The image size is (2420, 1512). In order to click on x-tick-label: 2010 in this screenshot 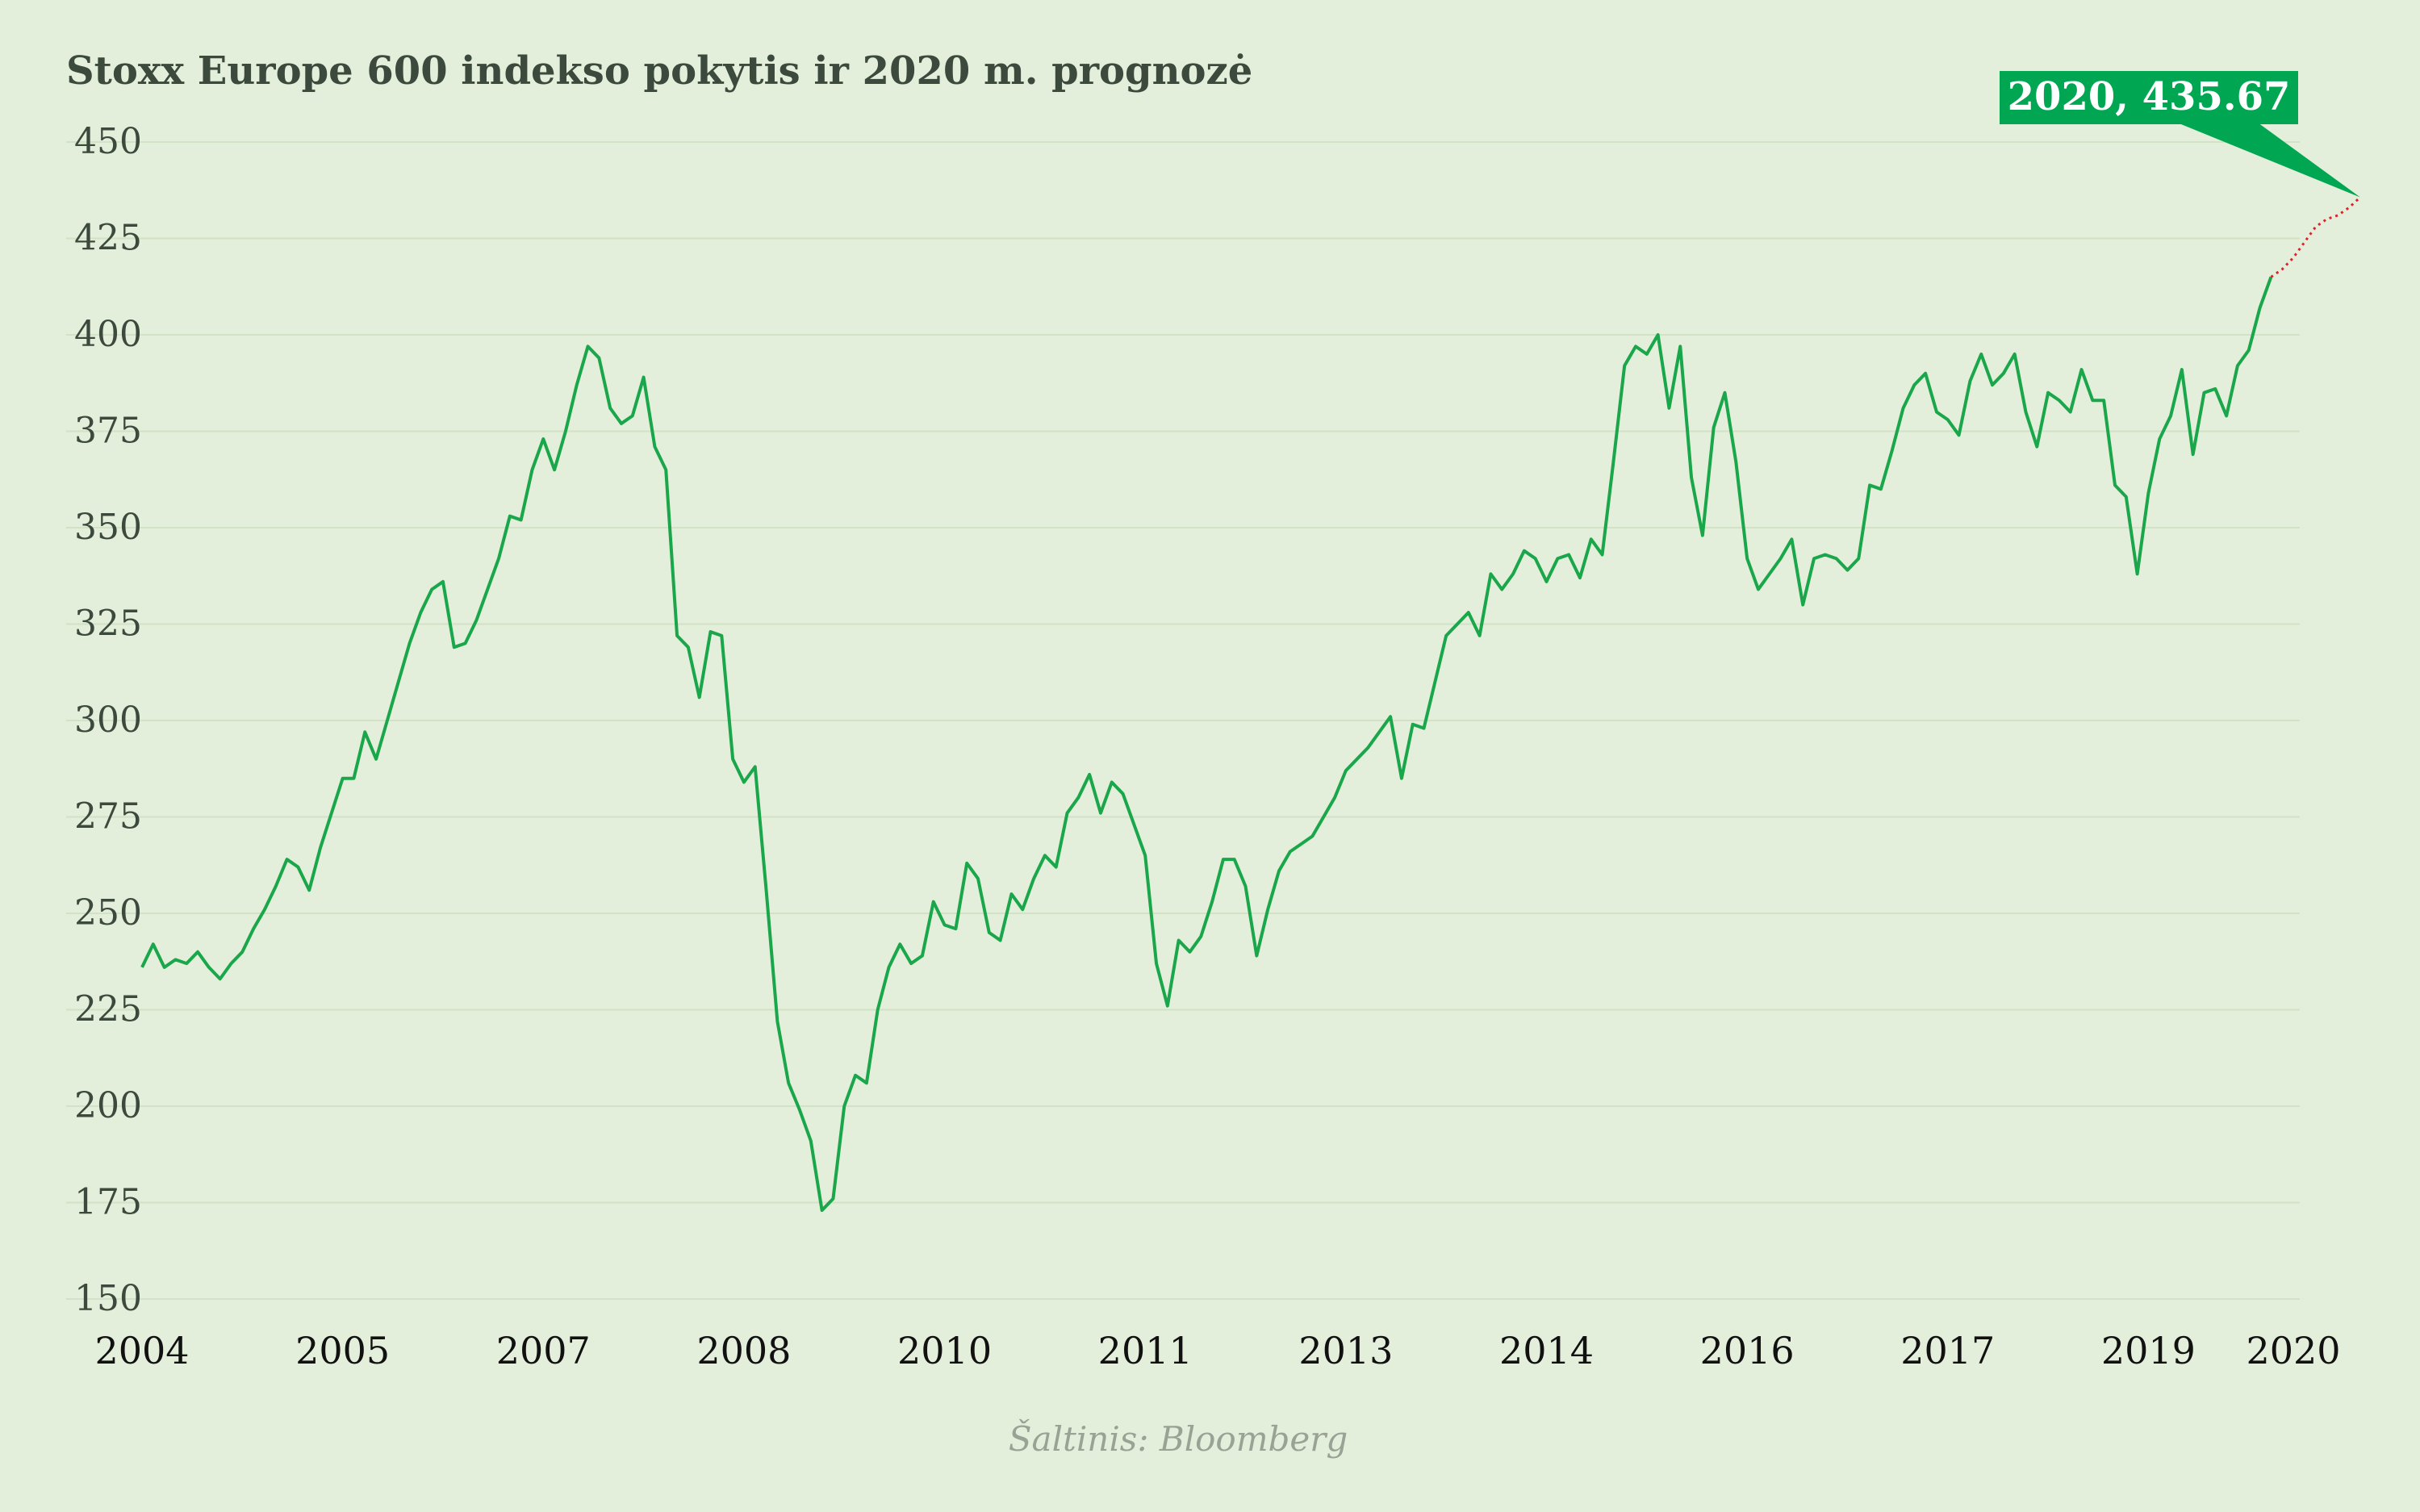, I will do `click(944, 1350)`.